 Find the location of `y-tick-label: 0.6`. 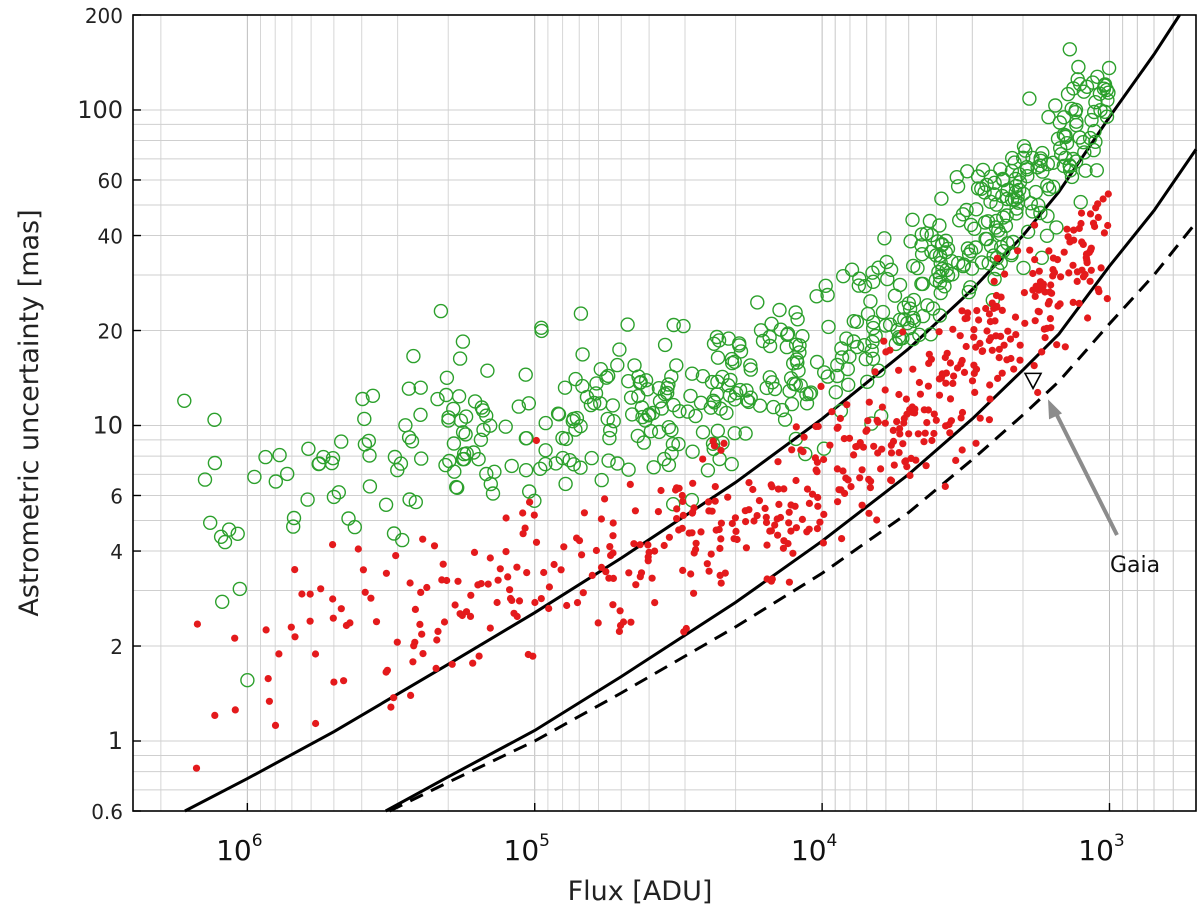

y-tick-label: 0.6 is located at coordinates (107, 812).